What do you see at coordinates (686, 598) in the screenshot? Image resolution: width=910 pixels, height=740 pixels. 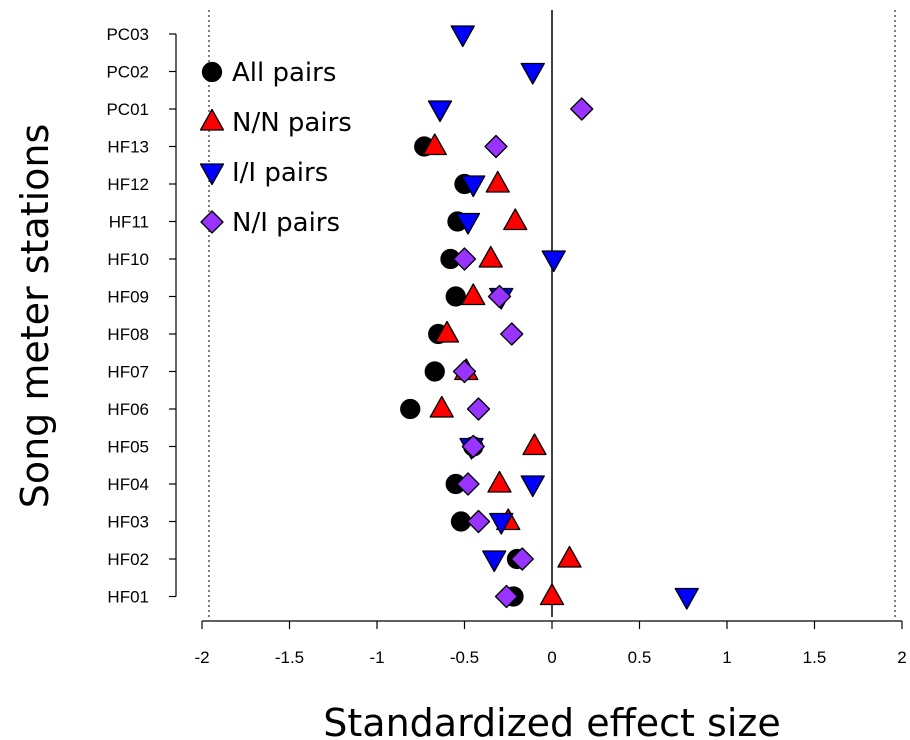 I see `point-i-i-pairs-hf01` at bounding box center [686, 598].